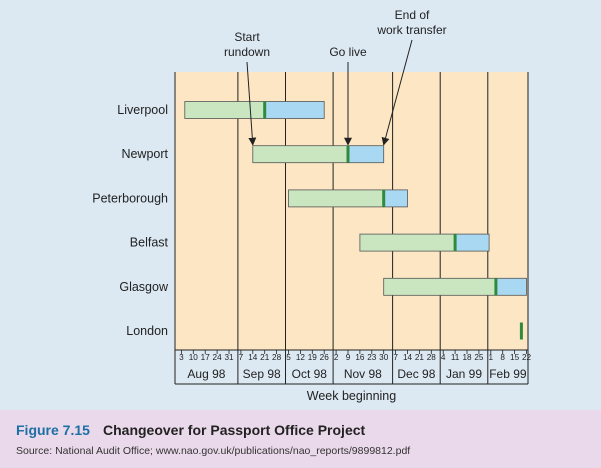  I want to click on week-tick-label: 12, so click(301, 357).